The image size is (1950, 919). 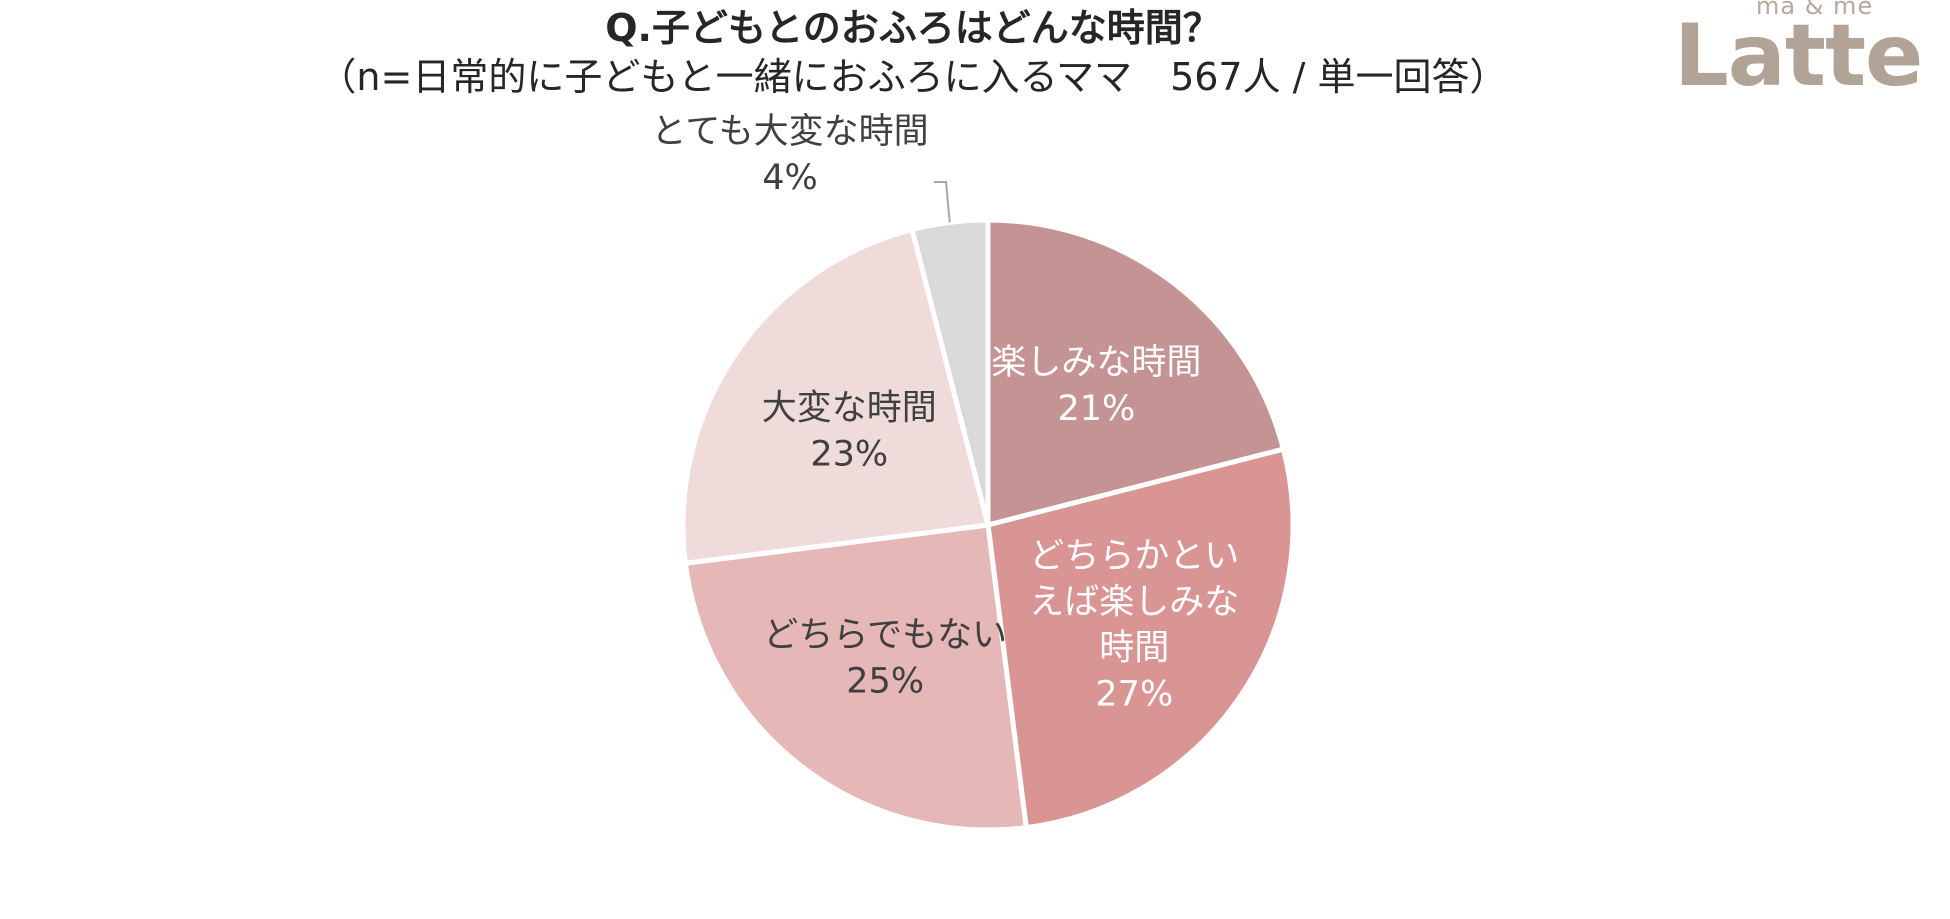 I want to click on slice-name-label: 大変な時間, so click(x=849, y=409).